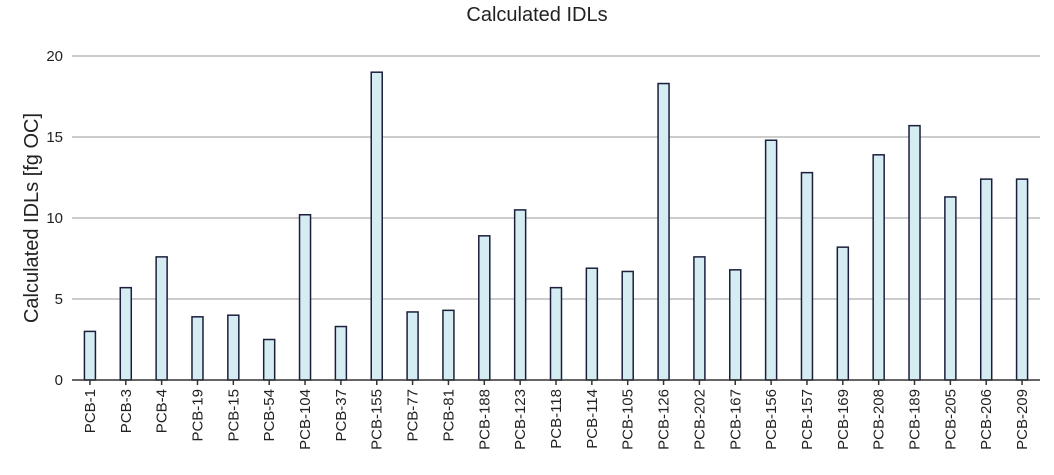 This screenshot has width=1054, height=475. What do you see at coordinates (54, 137) in the screenshot?
I see `y-tick-label: 15` at bounding box center [54, 137].